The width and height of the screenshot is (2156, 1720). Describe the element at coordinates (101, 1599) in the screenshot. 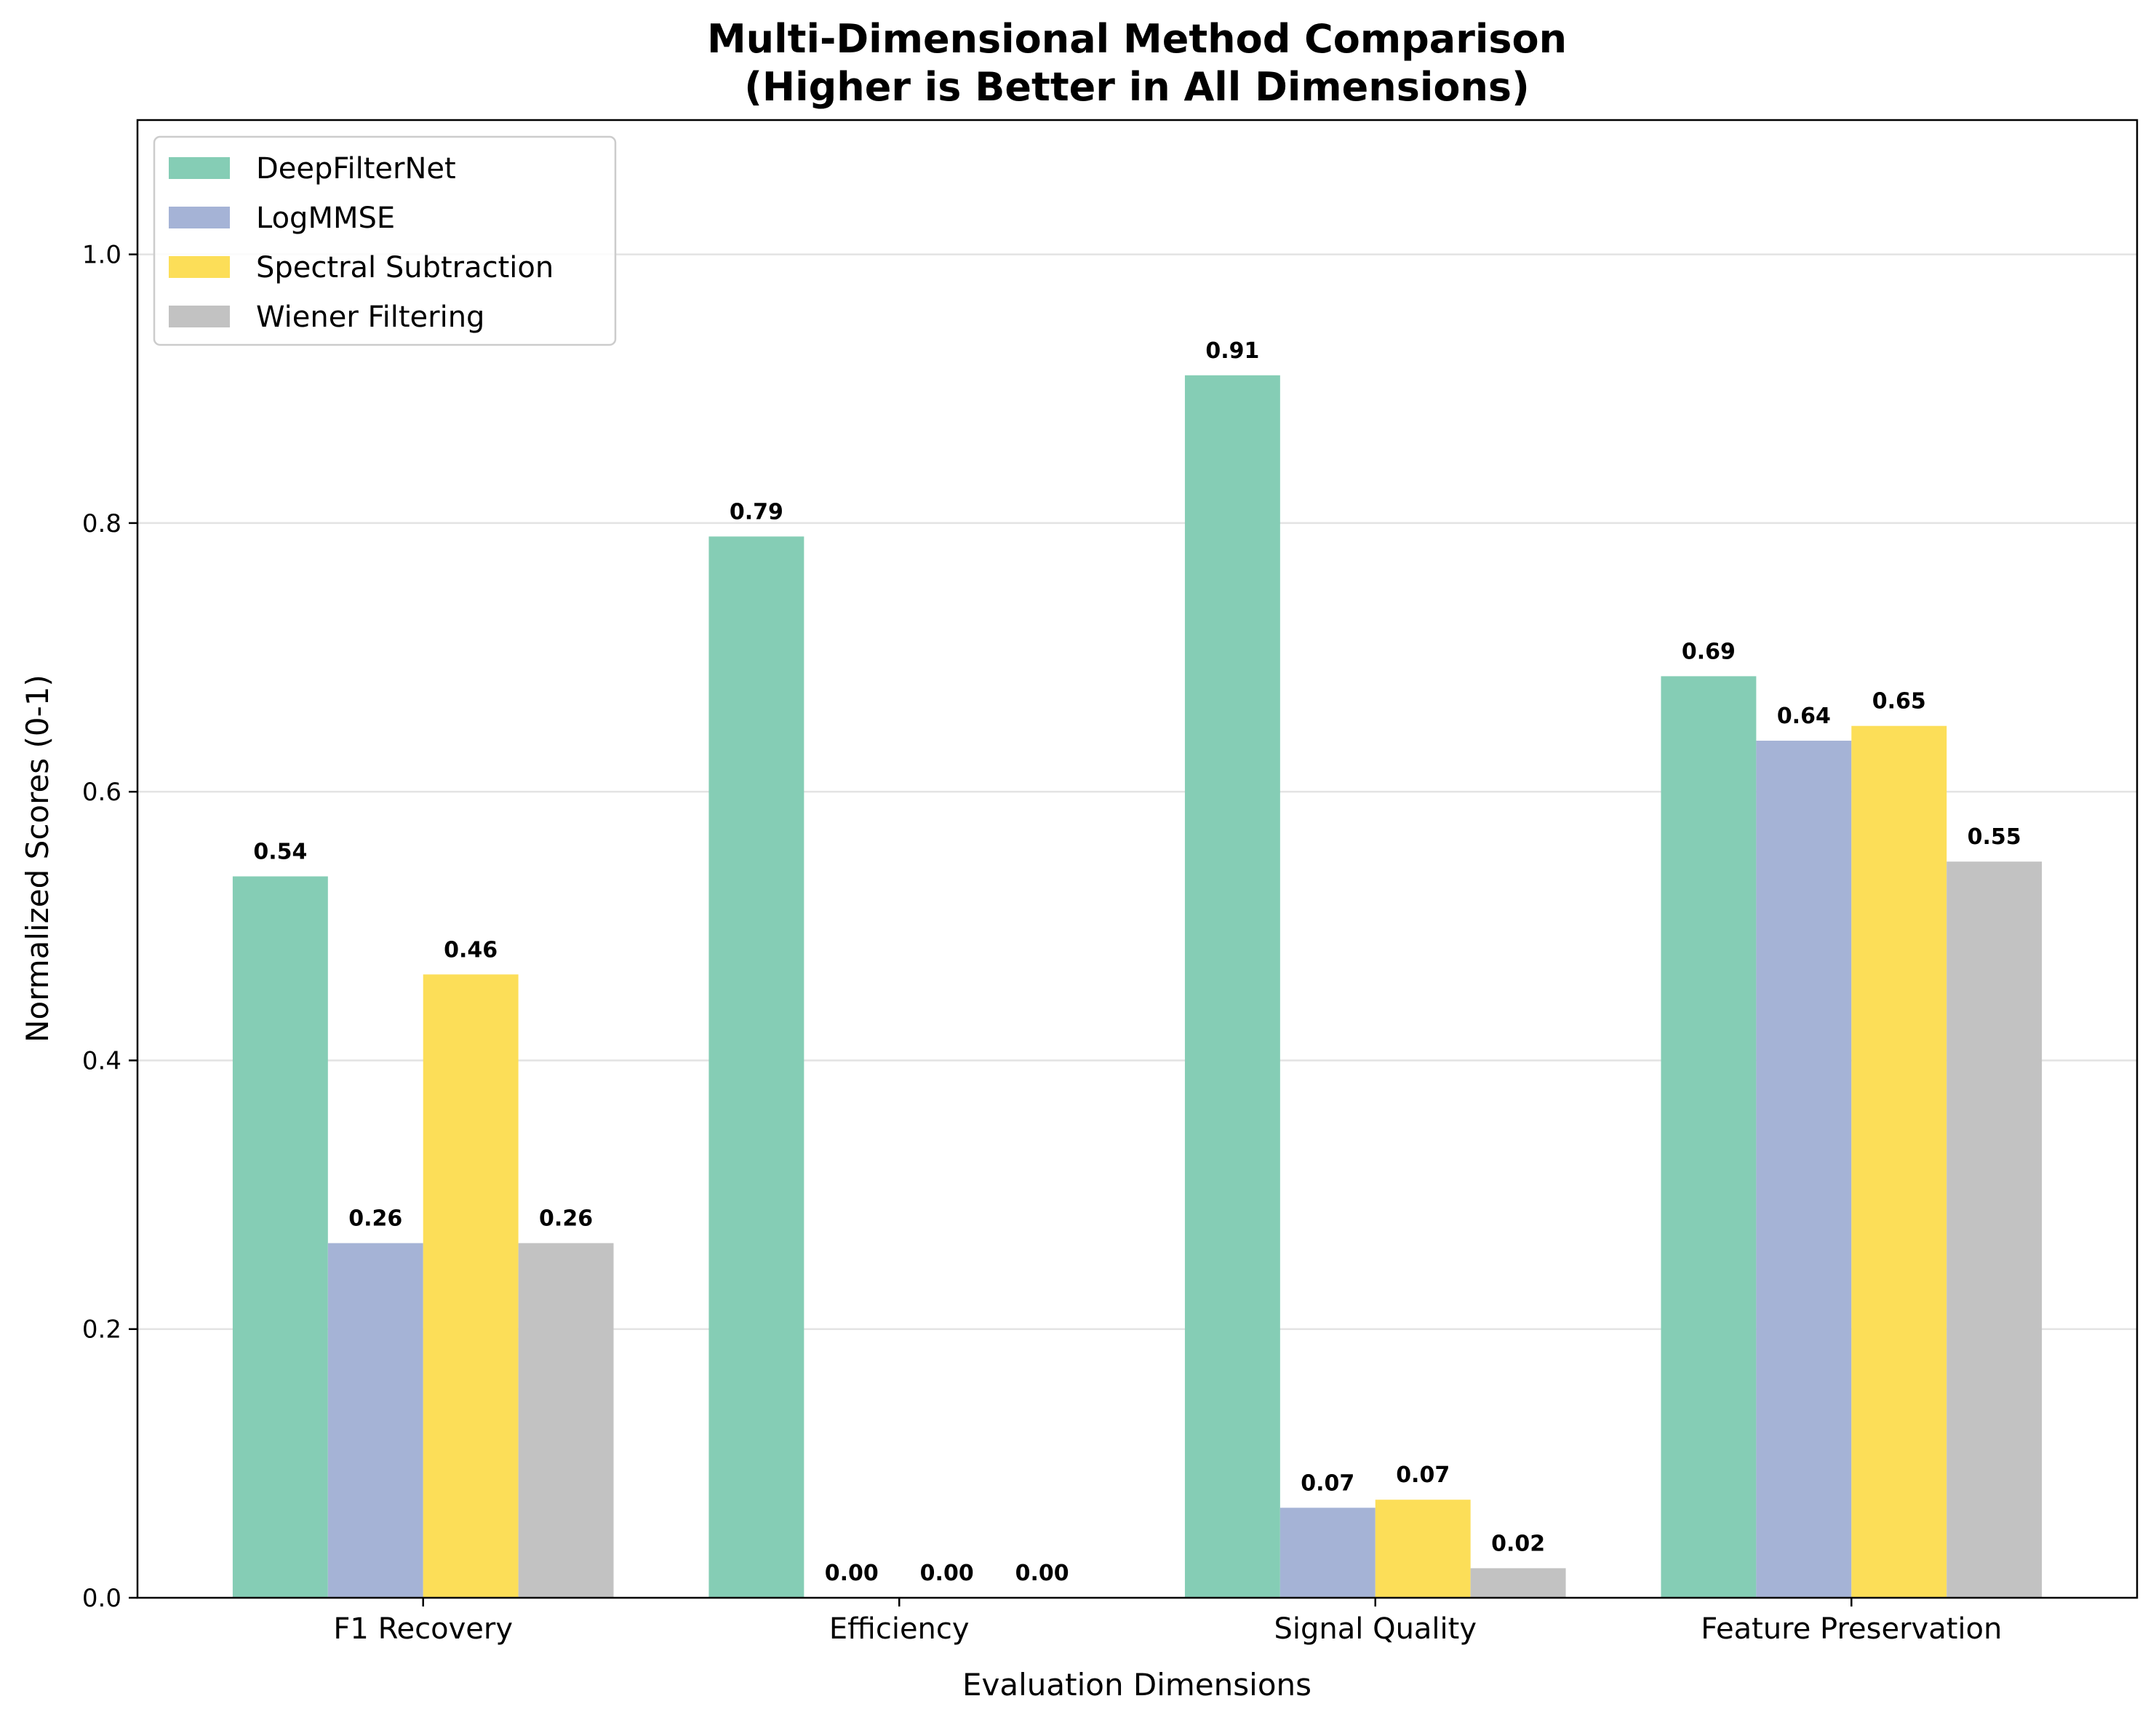

I see `y-tick-label: 0.0` at that location.